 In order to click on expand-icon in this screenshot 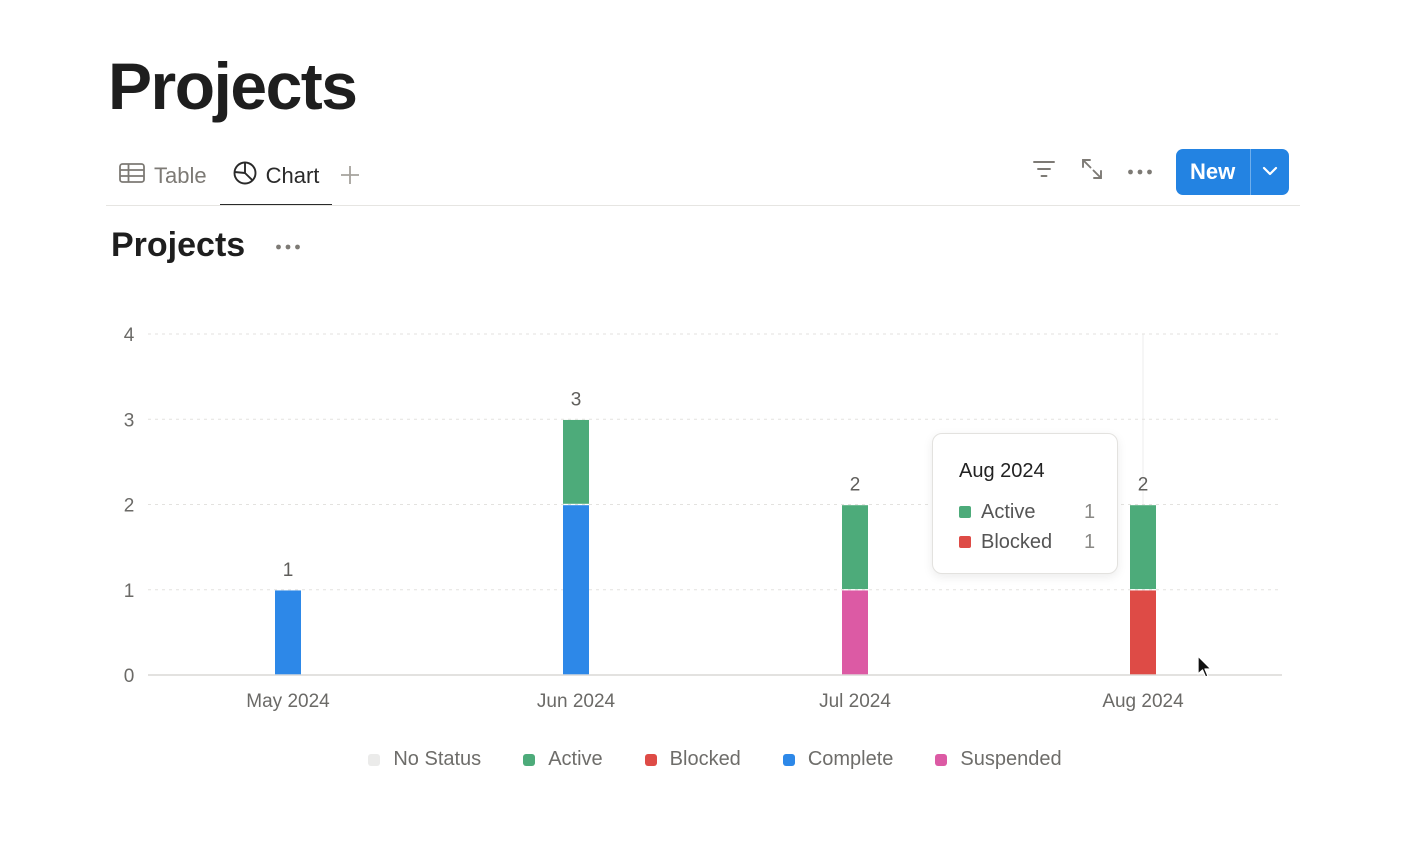, I will do `click(1092, 171)`.